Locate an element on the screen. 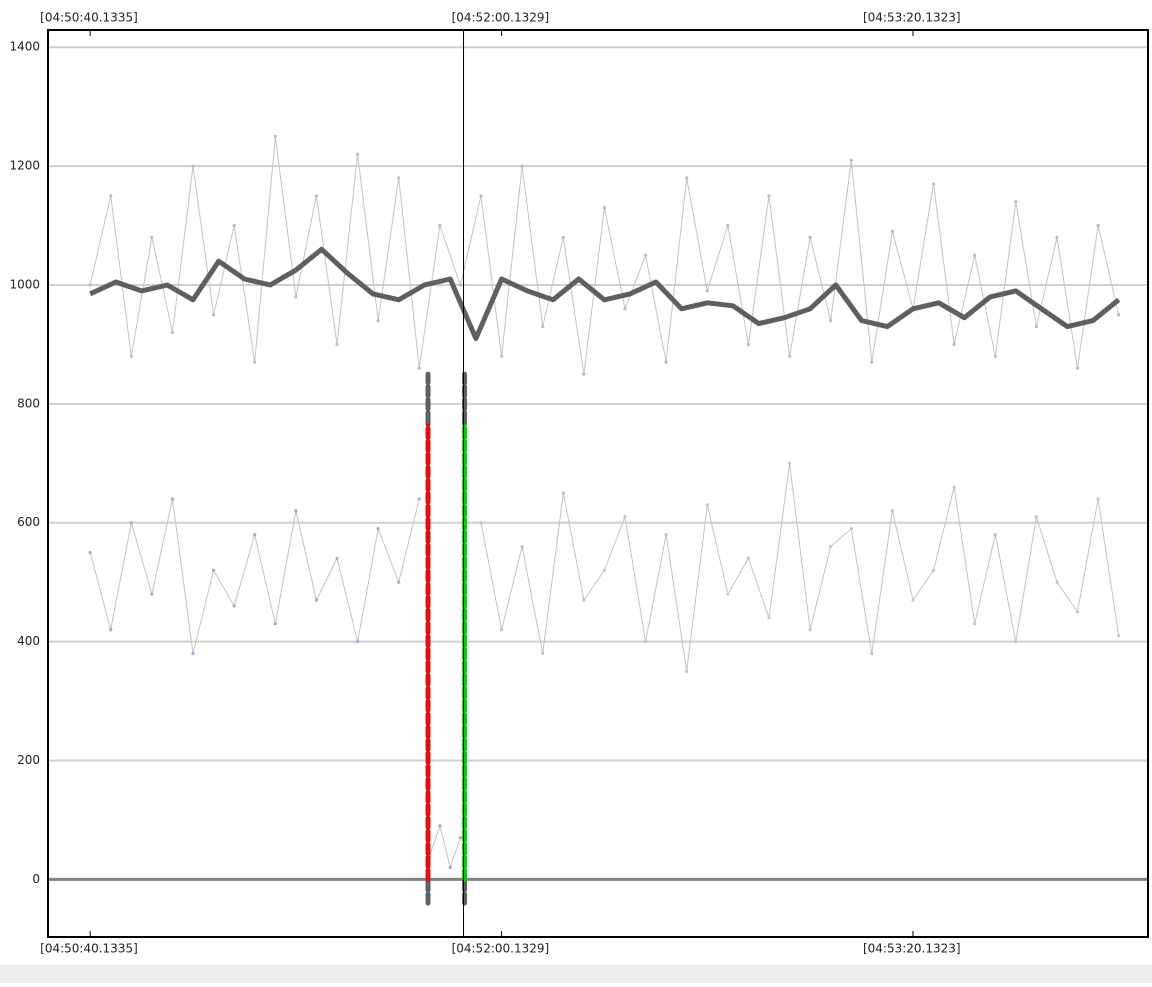 The image size is (1152, 987). y-tick-label: 400 is located at coordinates (28, 641).